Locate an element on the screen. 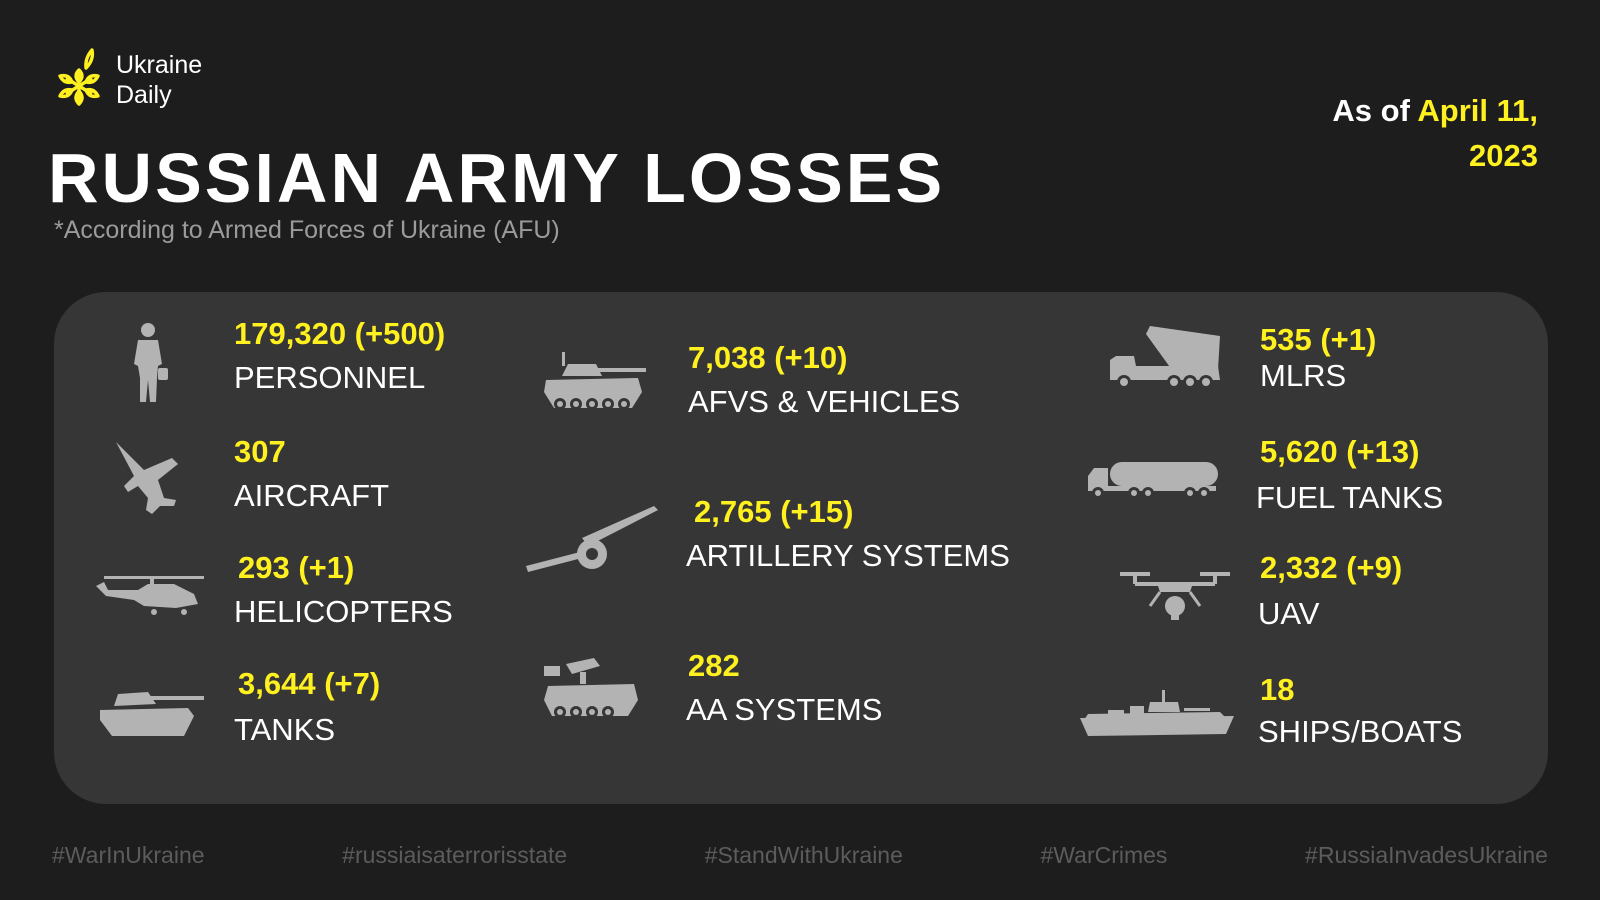 This screenshot has width=1600, height=900. date-prefix: As of is located at coordinates (1375, 110).